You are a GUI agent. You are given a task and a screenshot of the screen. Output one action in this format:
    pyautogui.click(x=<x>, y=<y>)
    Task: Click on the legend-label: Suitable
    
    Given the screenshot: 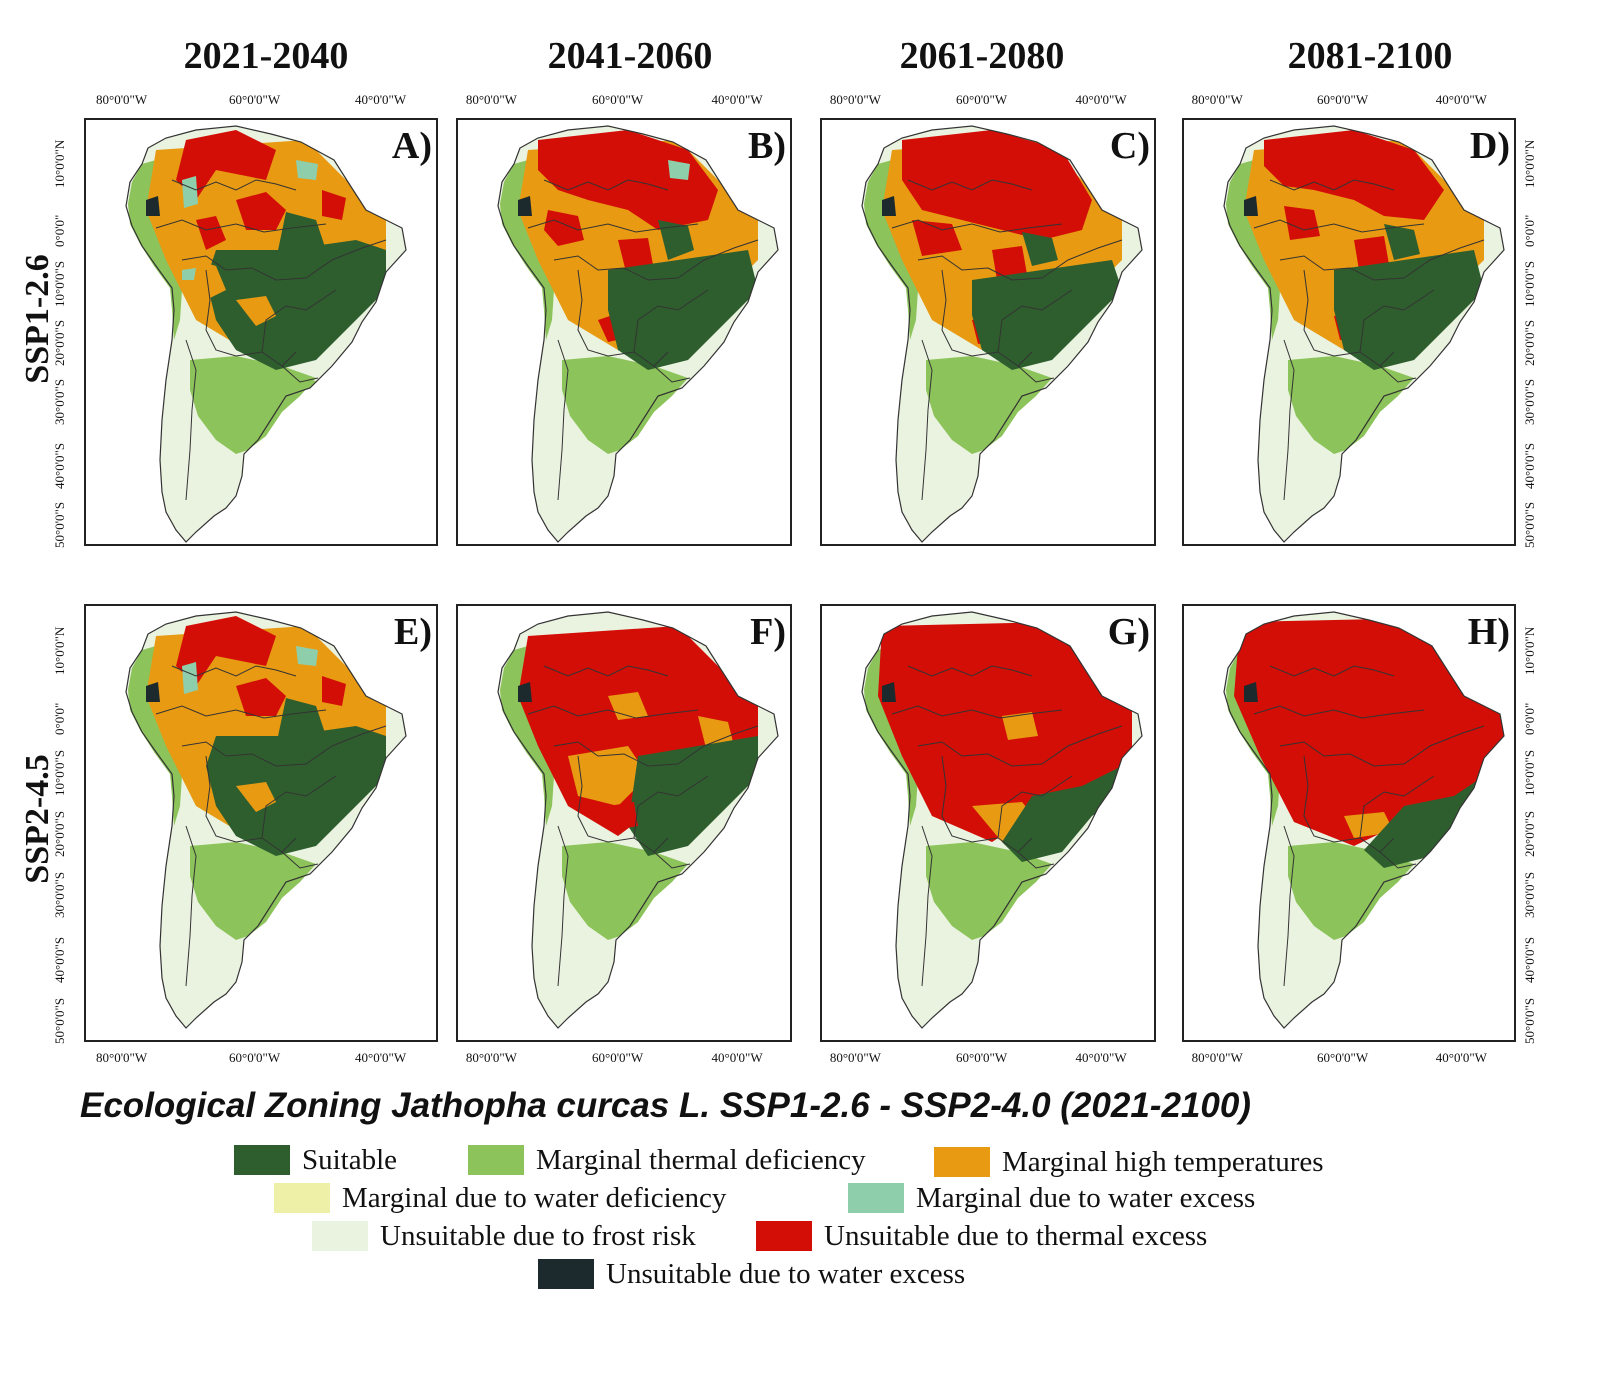 What is the action you would take?
    pyautogui.click(x=350, y=1159)
    